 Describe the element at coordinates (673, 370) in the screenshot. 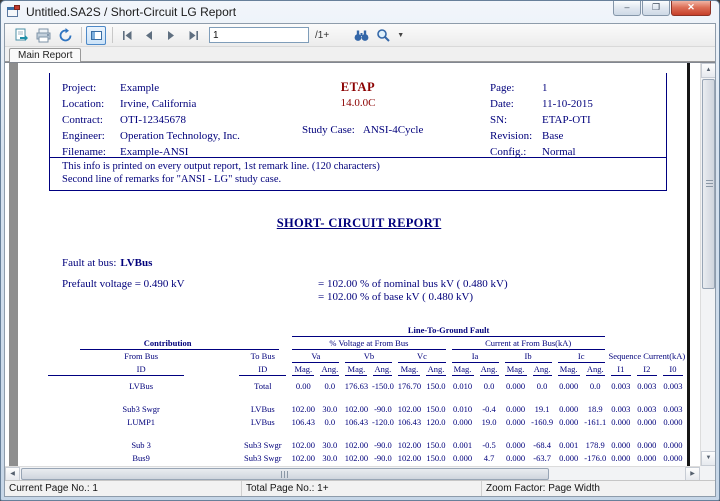

I see `header-cell: I0` at that location.